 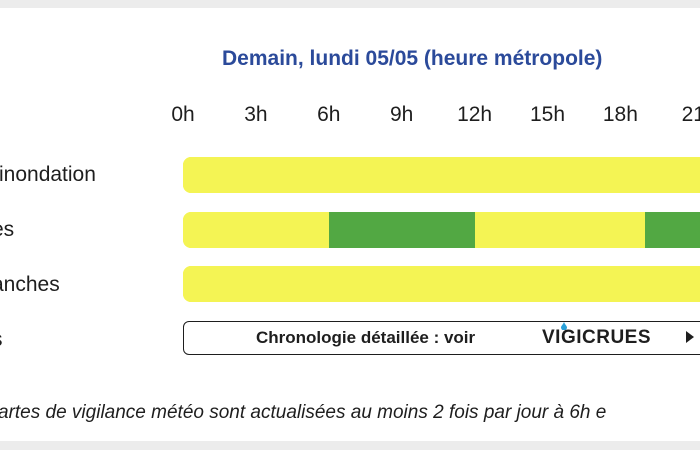 What do you see at coordinates (475, 114) in the screenshot?
I see `hour-label: 12h` at bounding box center [475, 114].